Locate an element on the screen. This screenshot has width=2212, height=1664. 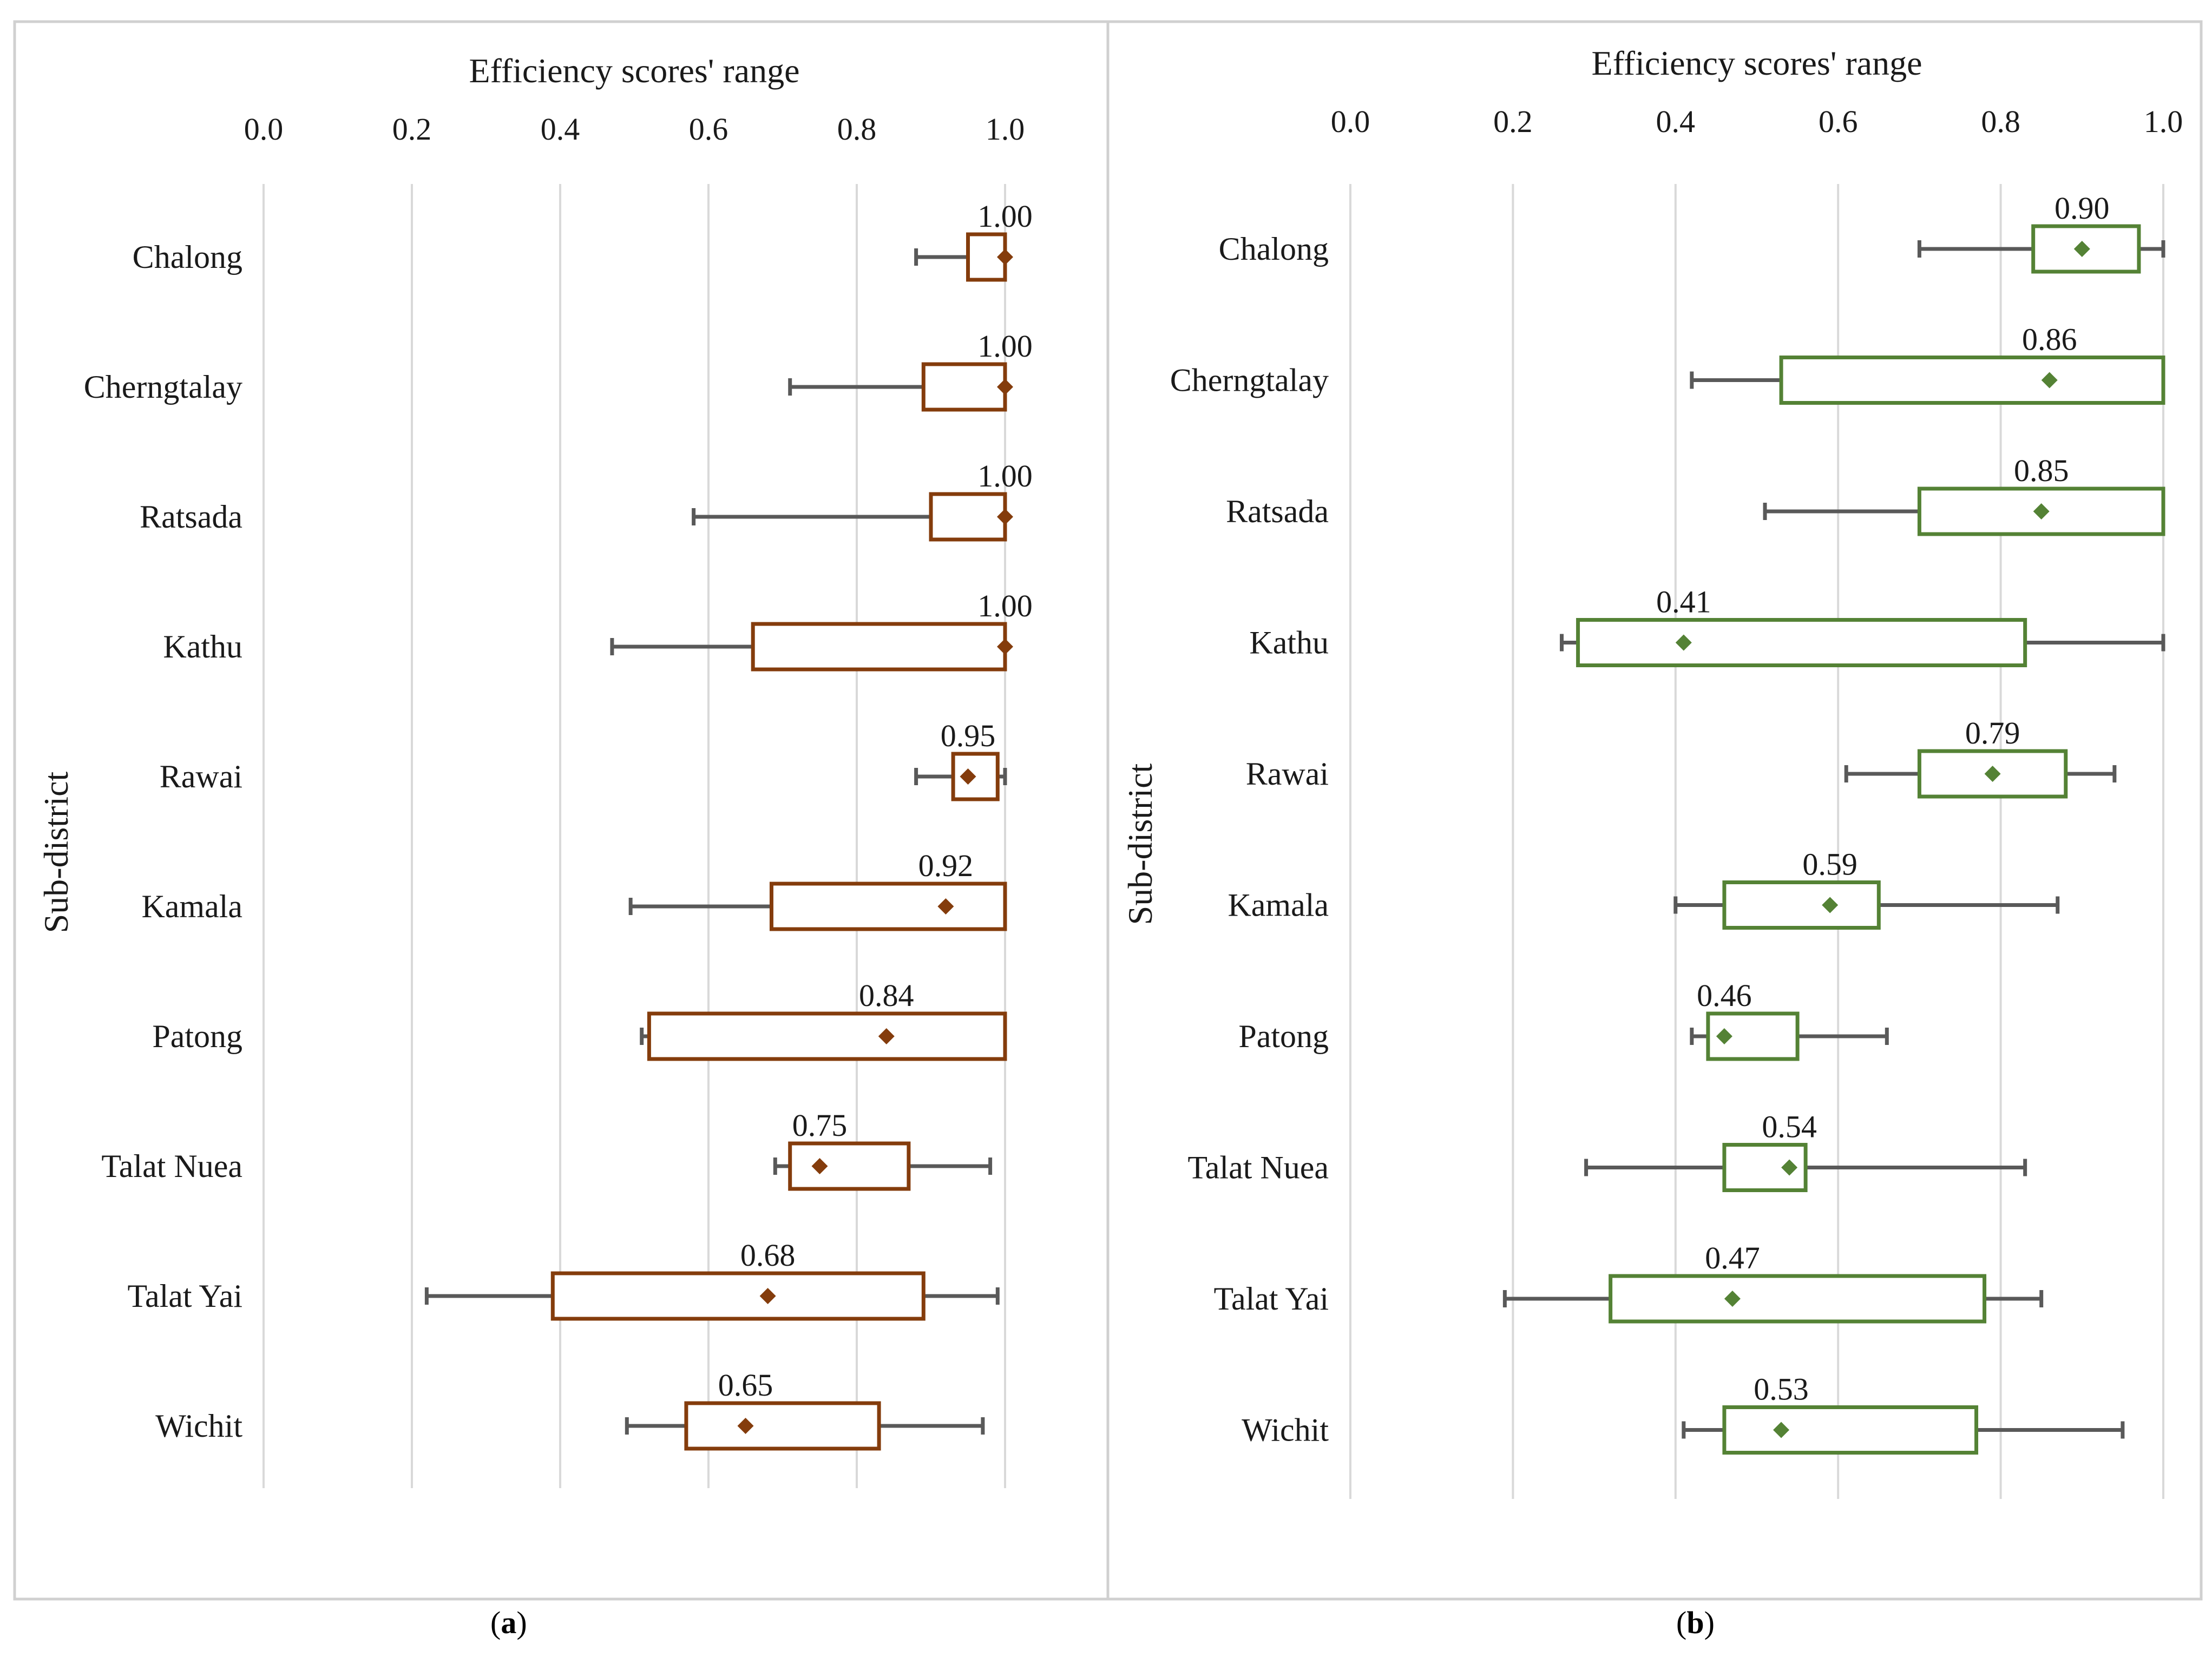
y-axis-label: Sub-district is located at coordinates (1140, 844).